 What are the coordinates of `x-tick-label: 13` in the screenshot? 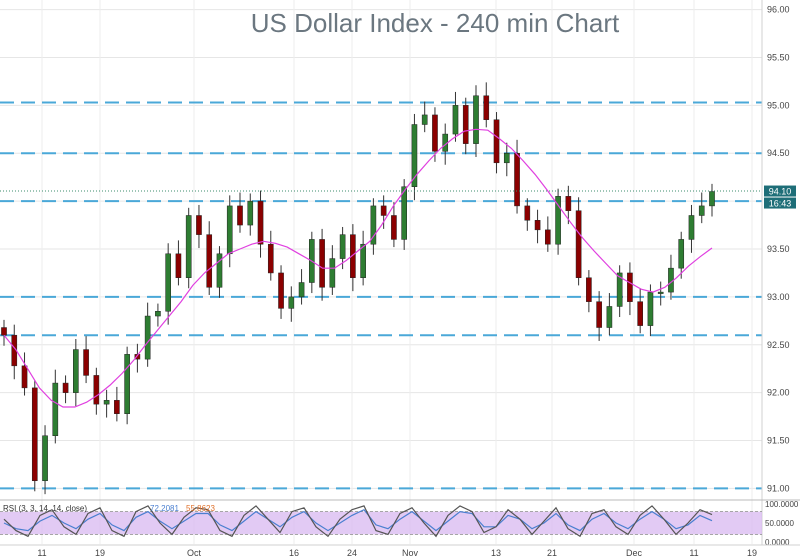 It's located at (496, 553).